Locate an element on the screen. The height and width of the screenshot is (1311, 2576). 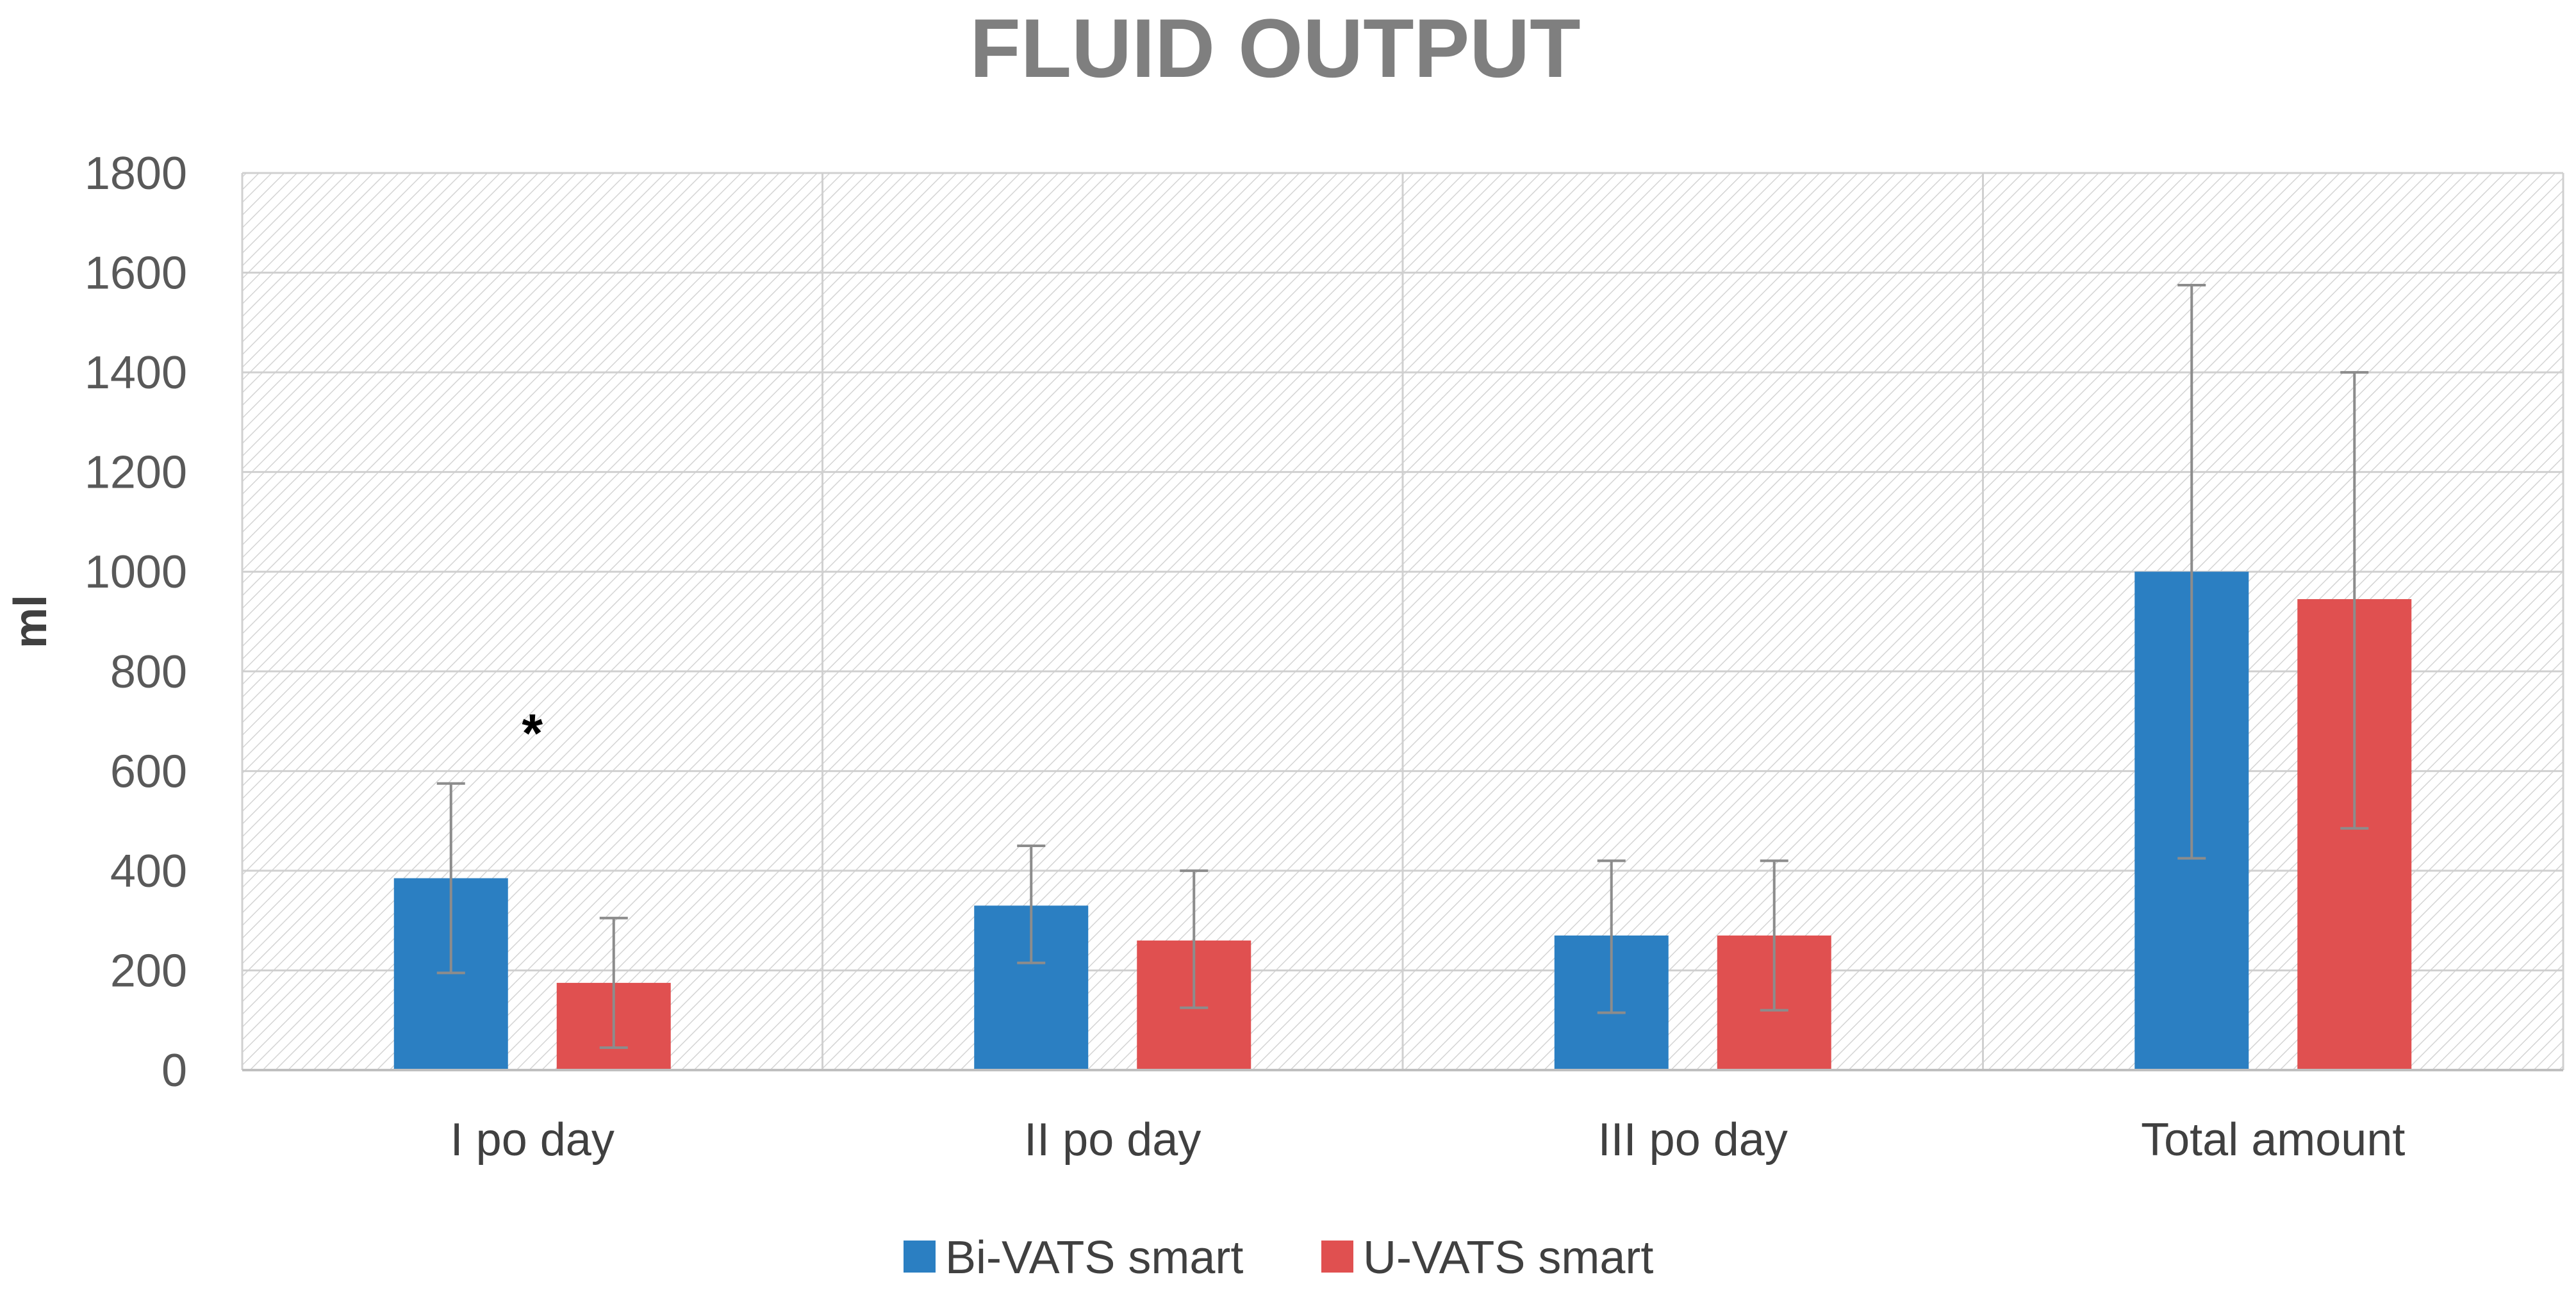
y-axis-ticks: 0 200 400 600 800 1000 1200 1400 1600 1800 is located at coordinates (136, 622).